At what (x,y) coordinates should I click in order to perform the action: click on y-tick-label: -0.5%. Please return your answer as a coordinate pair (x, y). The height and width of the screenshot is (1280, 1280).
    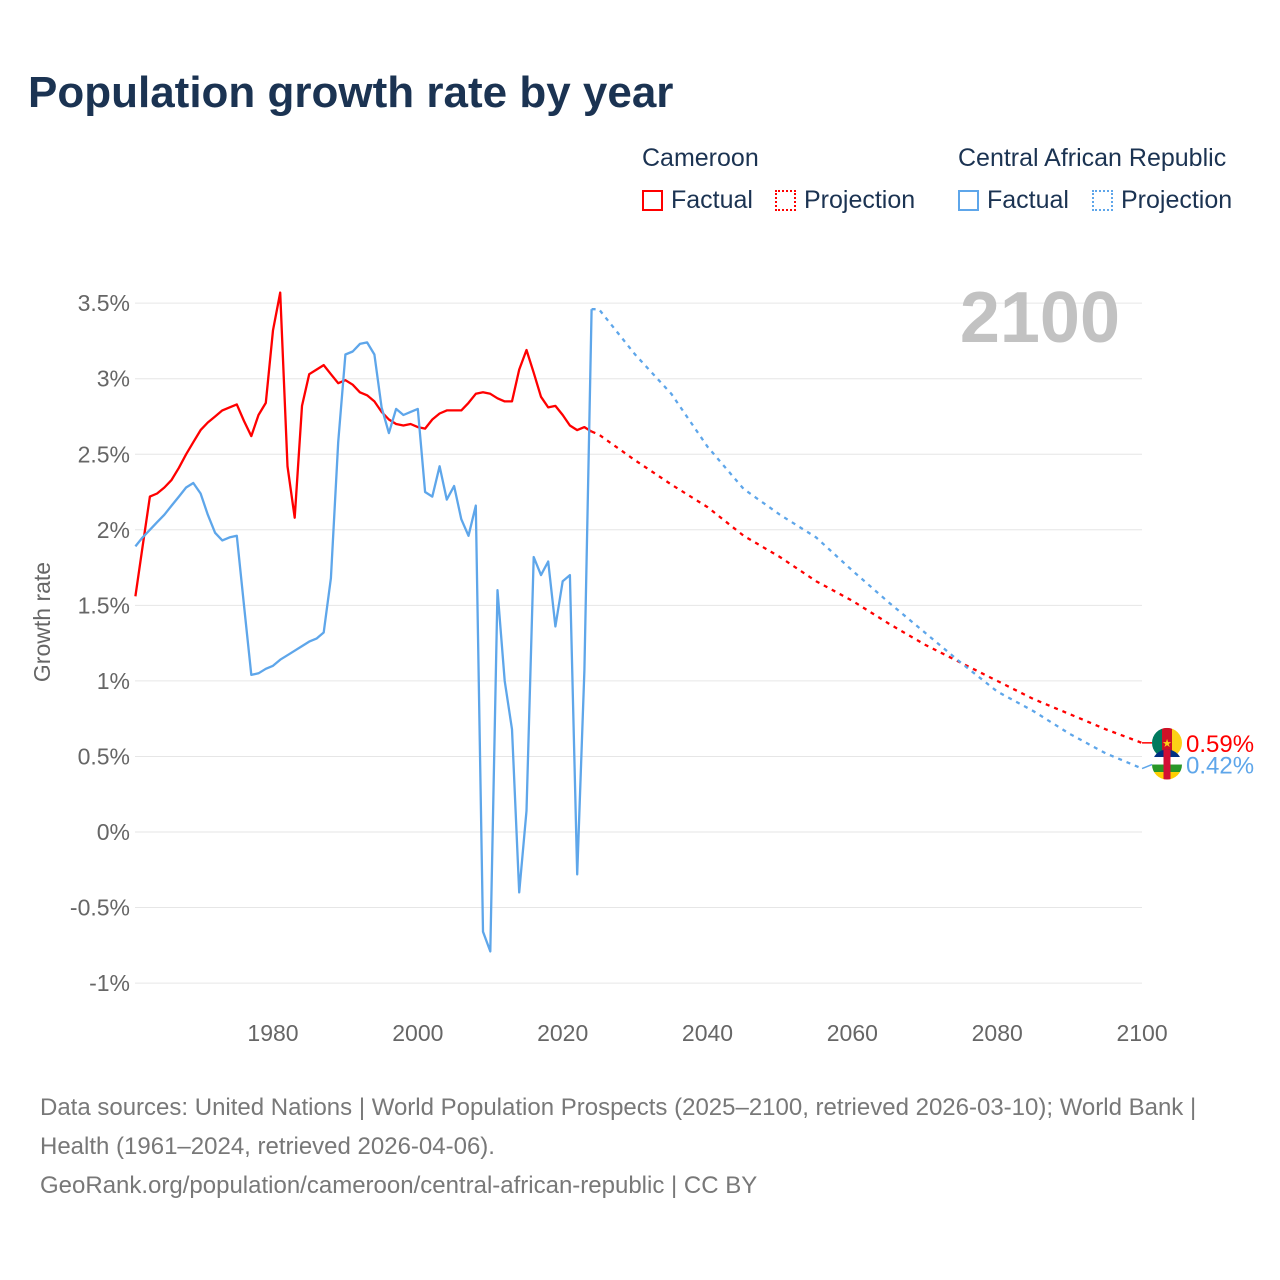
    Looking at the image, I should click on (100, 908).